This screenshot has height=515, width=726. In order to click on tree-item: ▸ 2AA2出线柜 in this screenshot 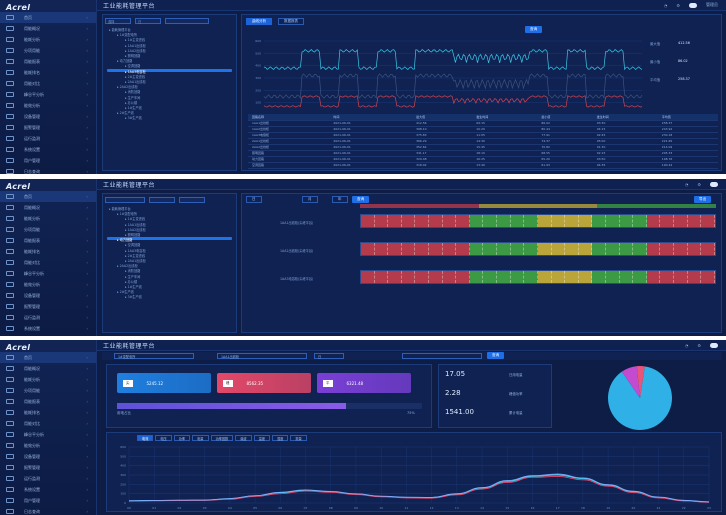, I will do `click(127, 87)`.